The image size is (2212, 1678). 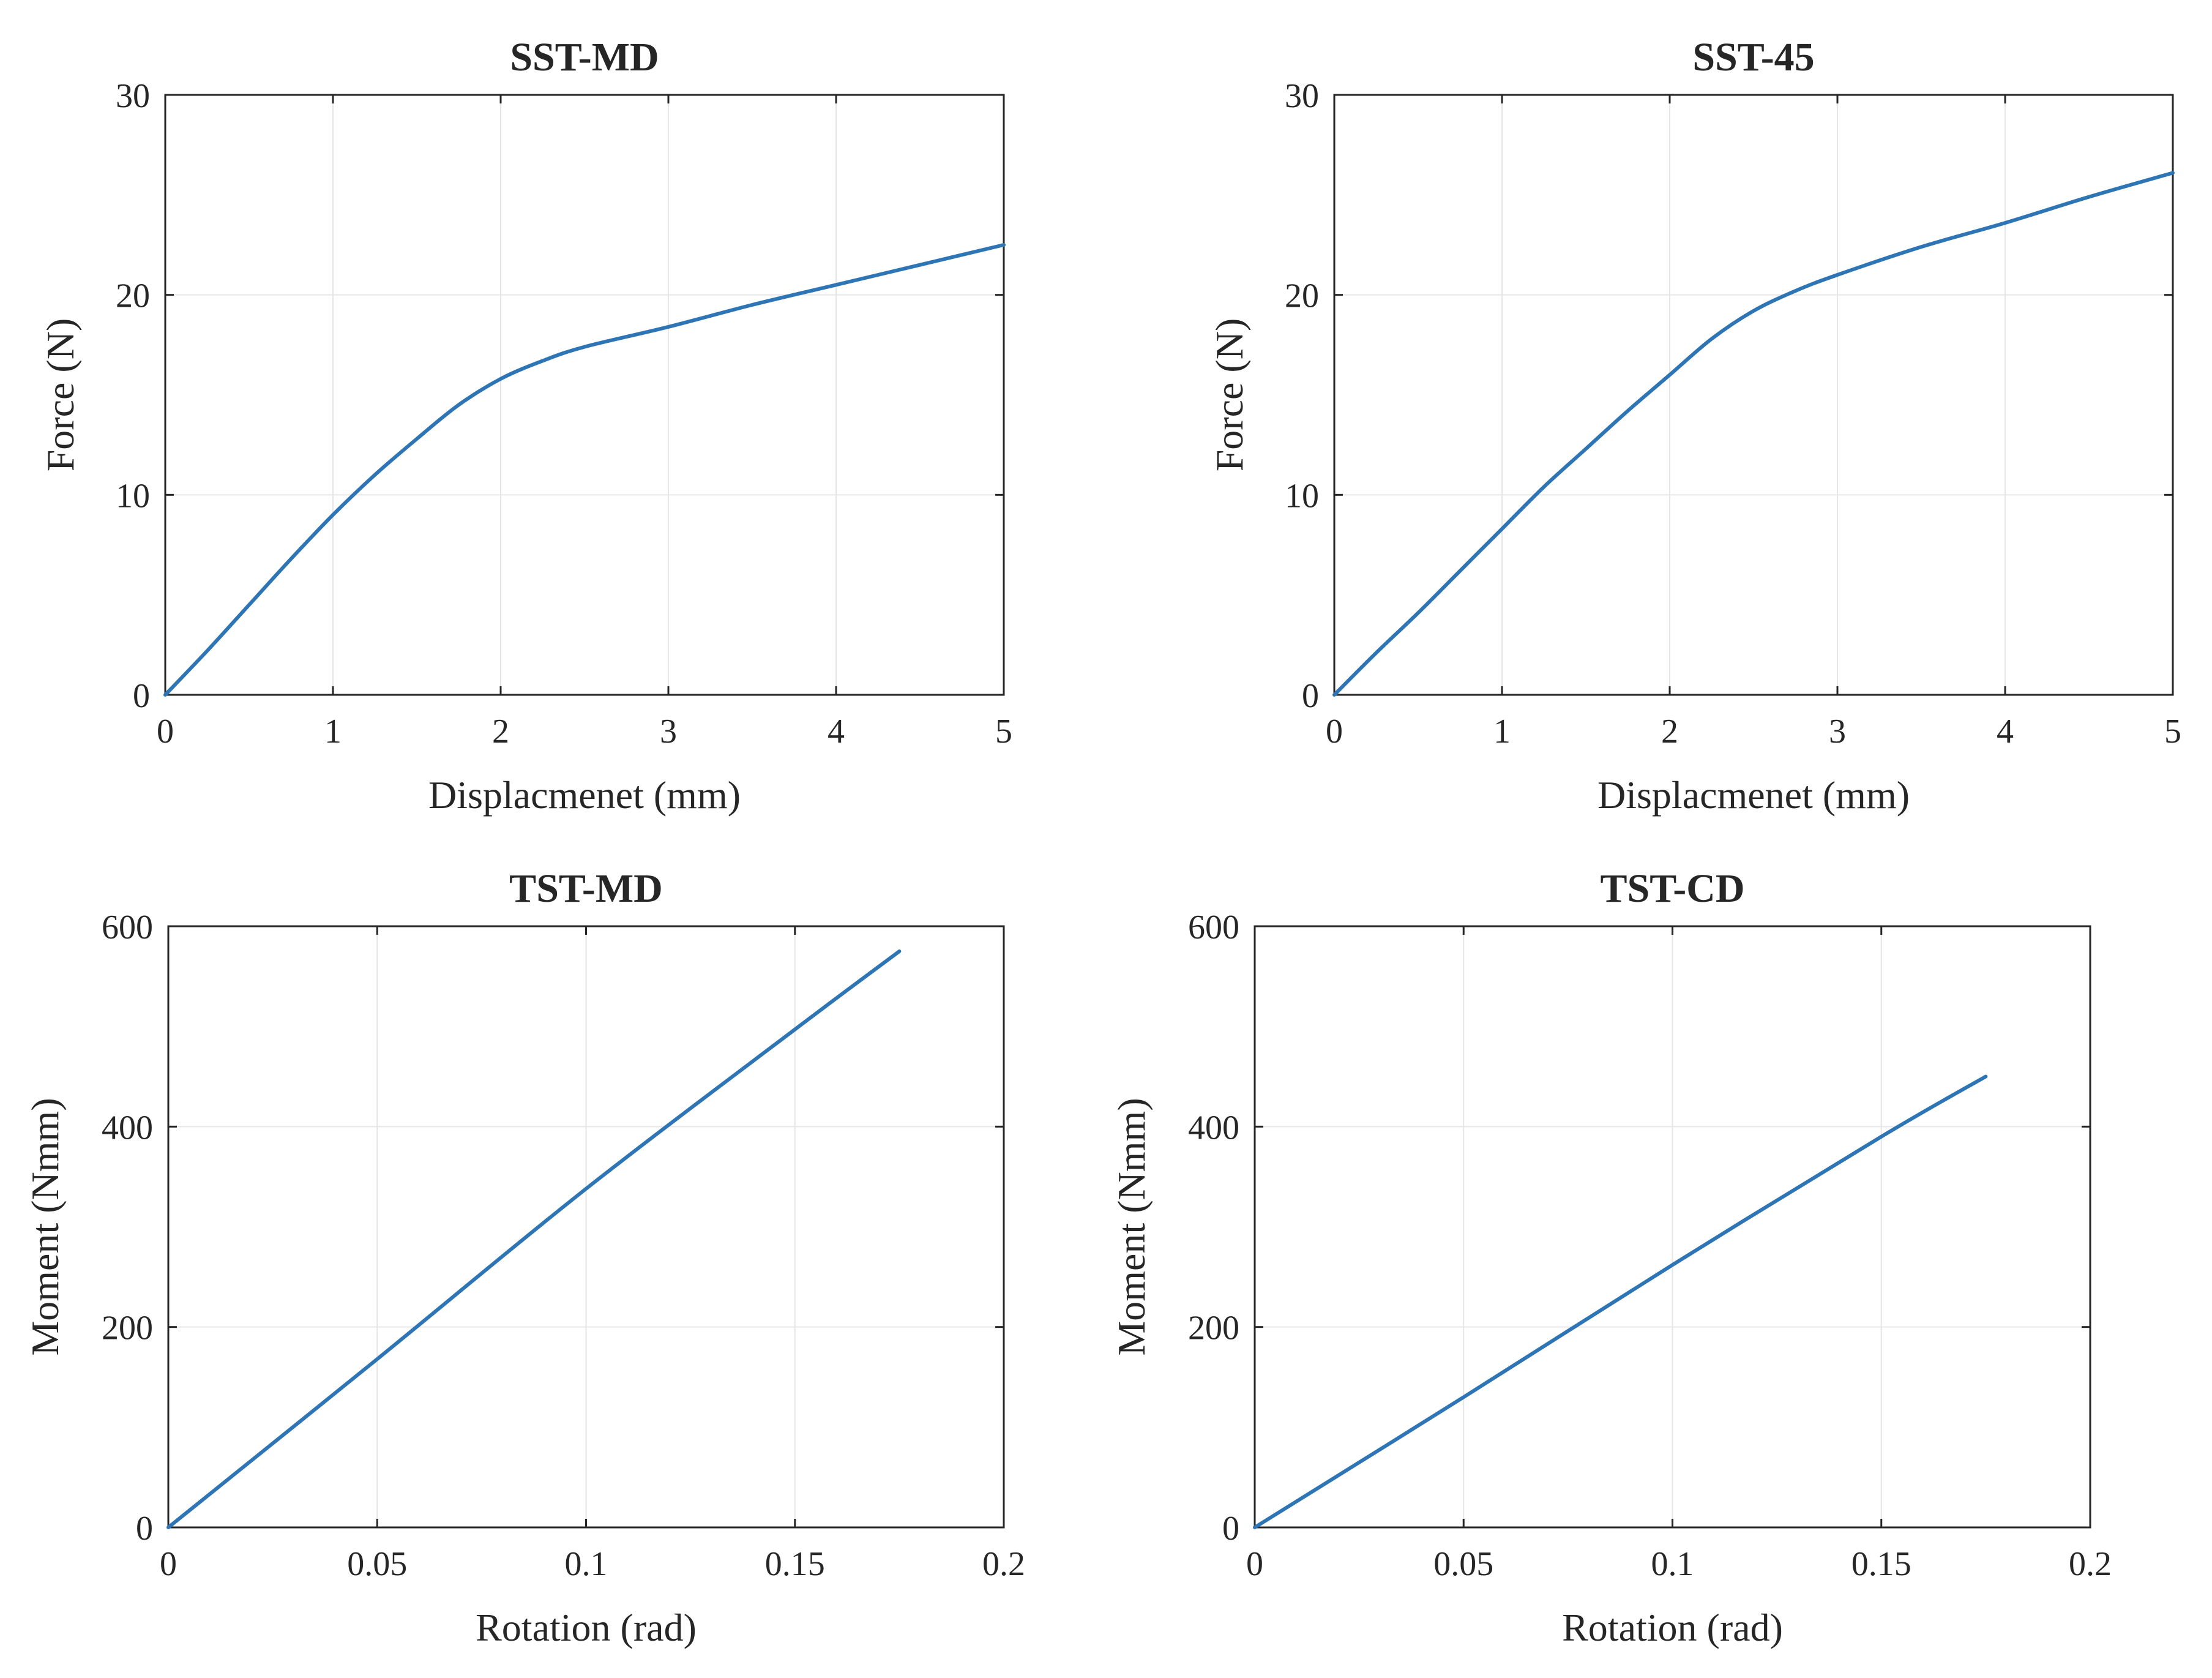 What do you see at coordinates (584, 57) in the screenshot?
I see `chart-title: SST-MD` at bounding box center [584, 57].